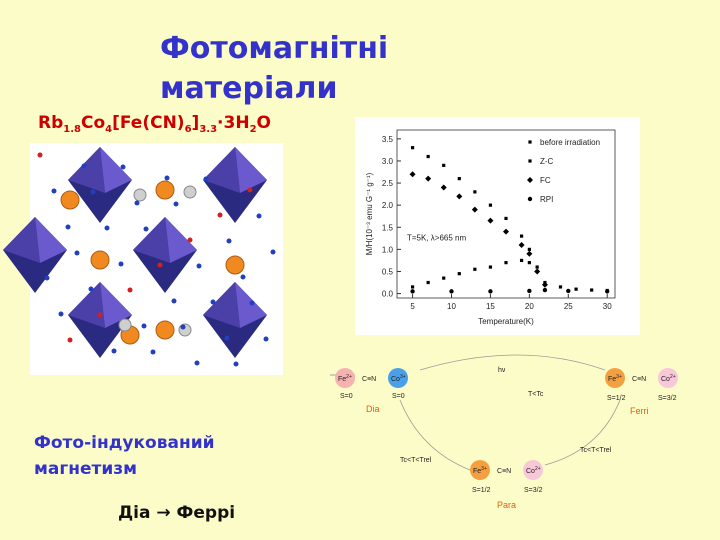 This screenshot has height=540, width=720. I want to click on formula-sub: 6, so click(188, 129).